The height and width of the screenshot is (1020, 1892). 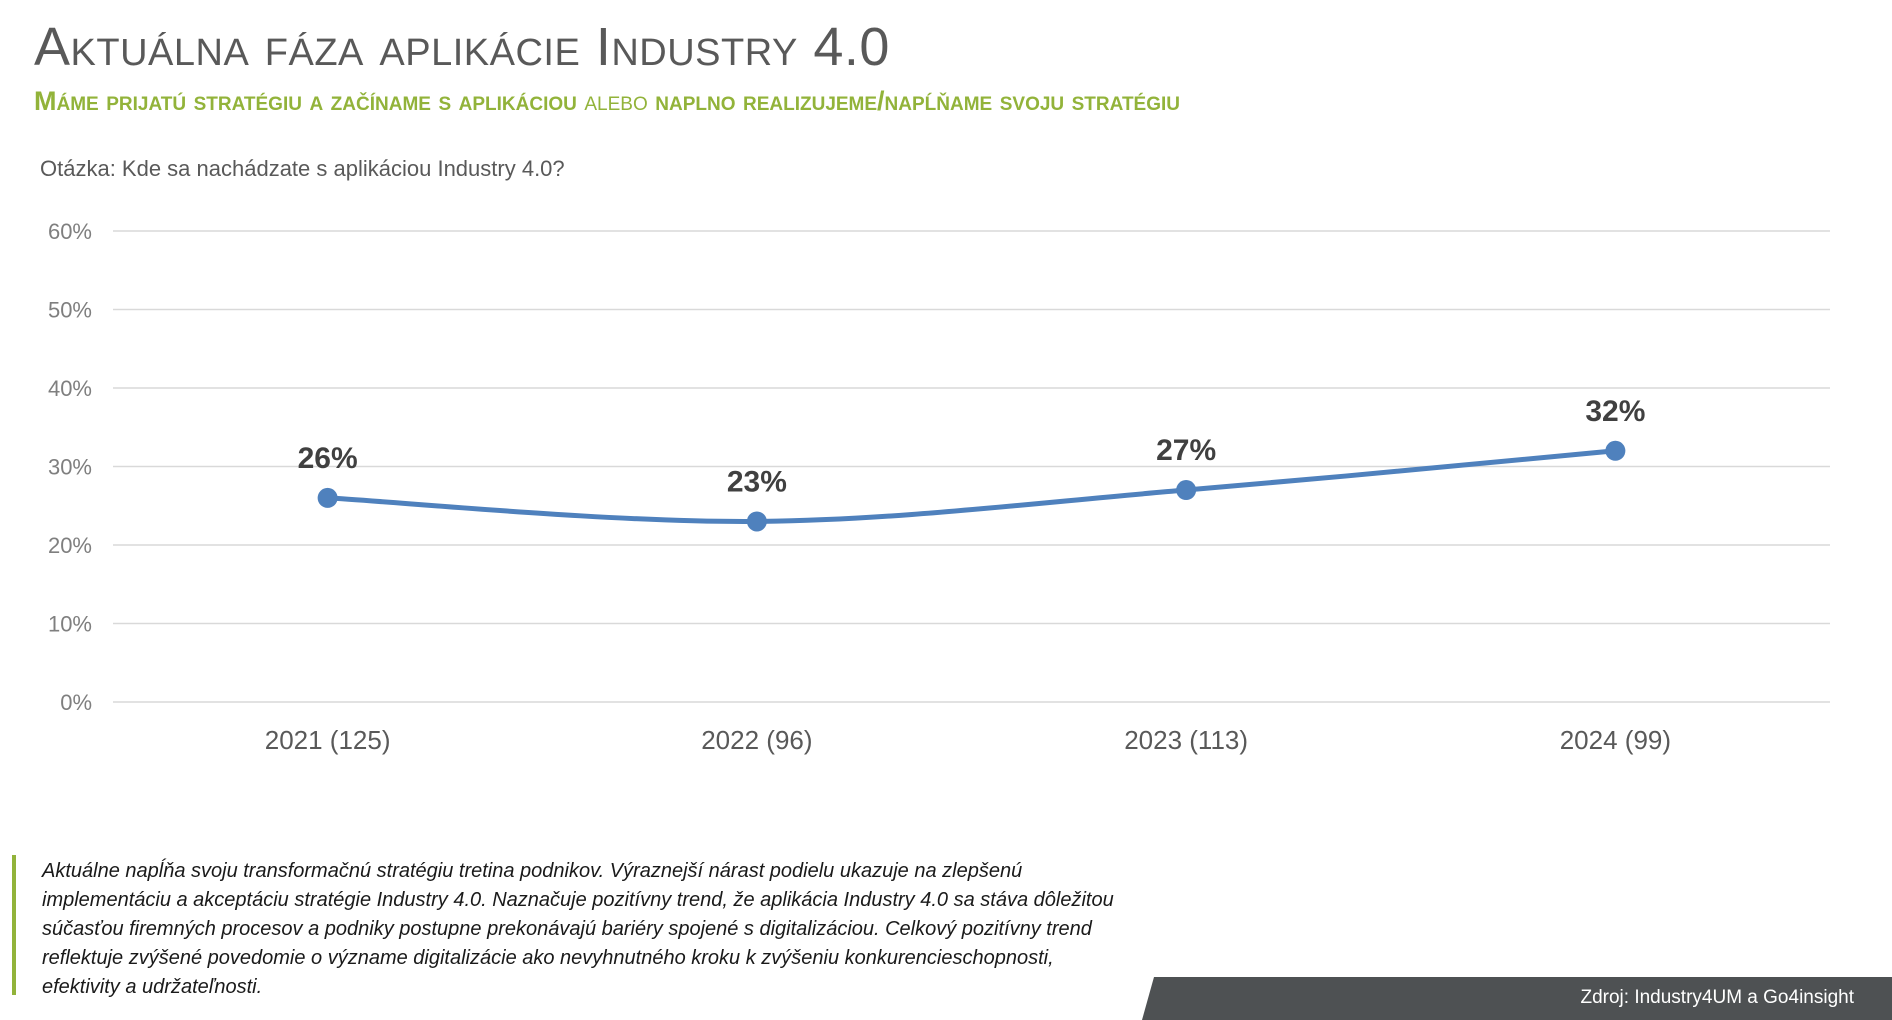 What do you see at coordinates (328, 740) in the screenshot?
I see `x-tick-label: 2021 (125)` at bounding box center [328, 740].